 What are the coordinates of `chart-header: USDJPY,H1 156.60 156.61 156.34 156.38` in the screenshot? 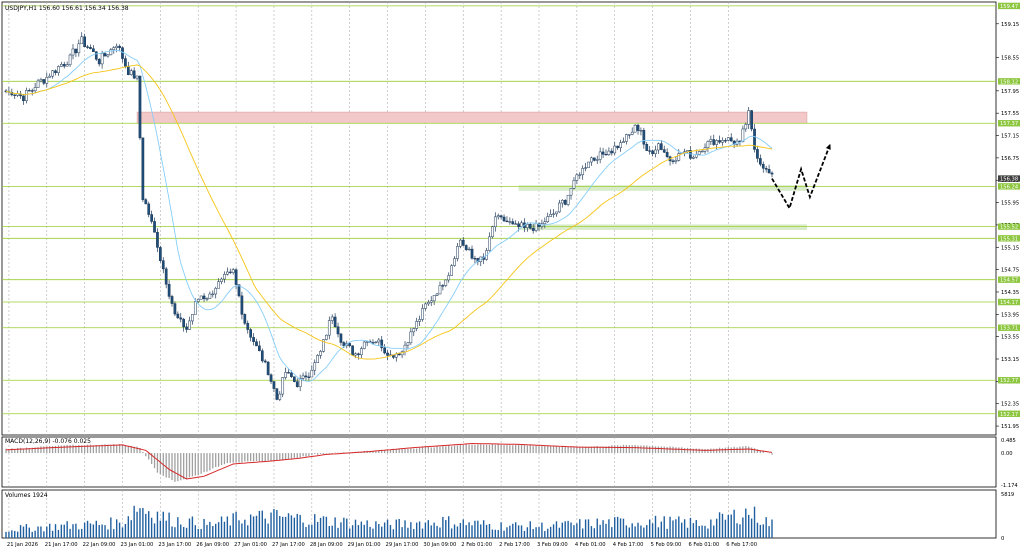 It's located at (67, 8).